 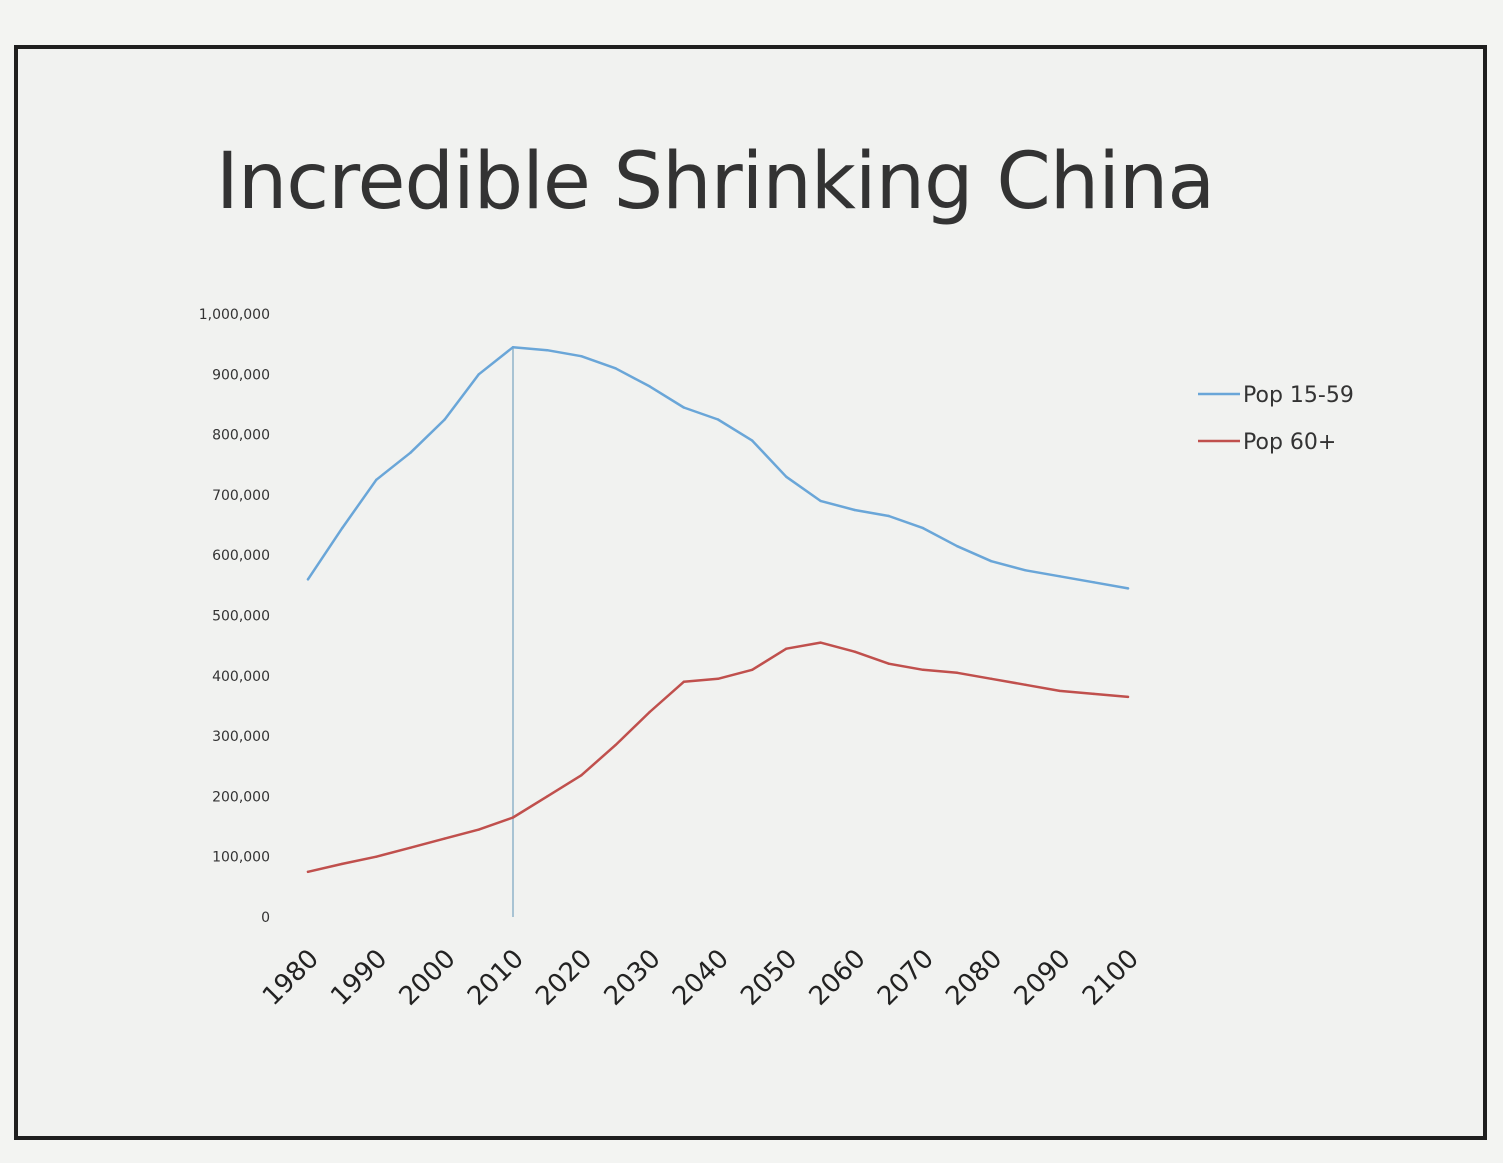 I want to click on y-tick-label: 0, so click(x=265, y=918).